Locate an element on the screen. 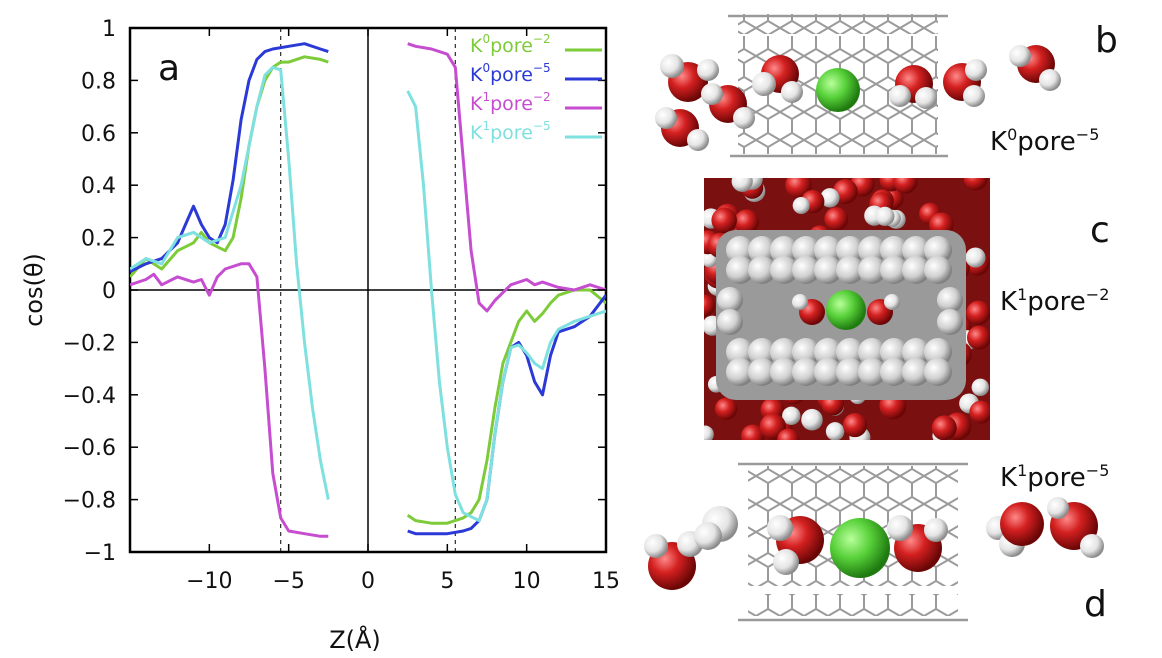  y-tick-label: −1 is located at coordinates (100, 553).